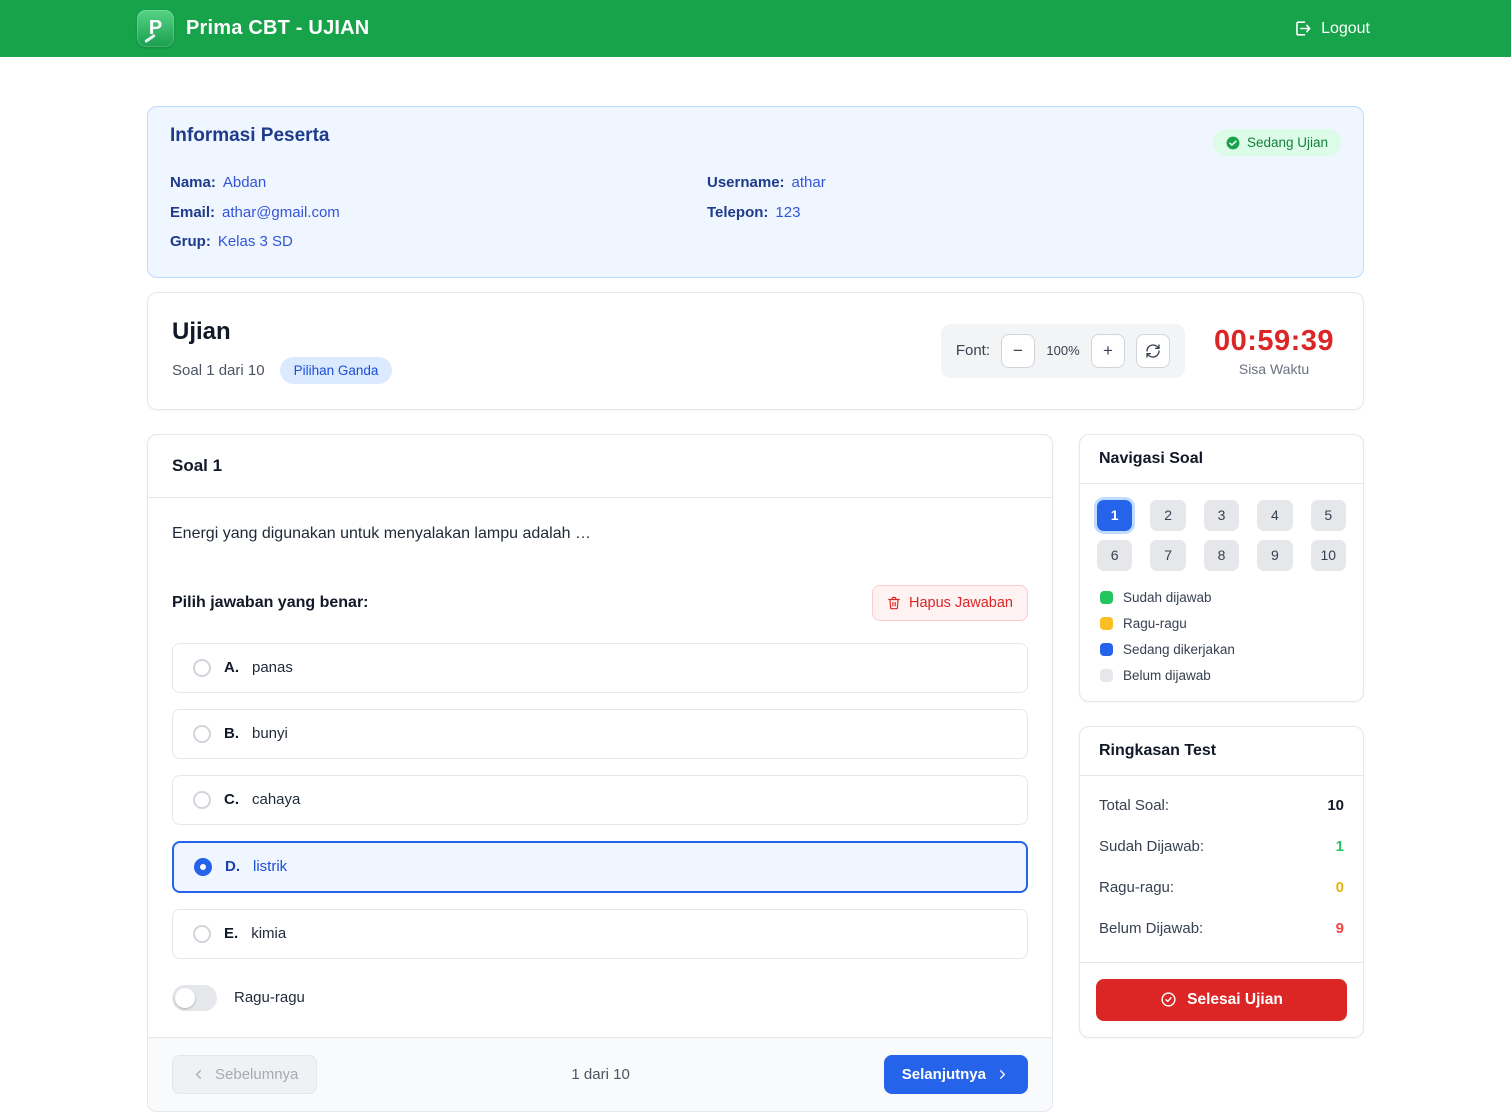 This screenshot has height=1112, width=1511. What do you see at coordinates (190, 241) in the screenshot?
I see `info-field-label: Grup:` at bounding box center [190, 241].